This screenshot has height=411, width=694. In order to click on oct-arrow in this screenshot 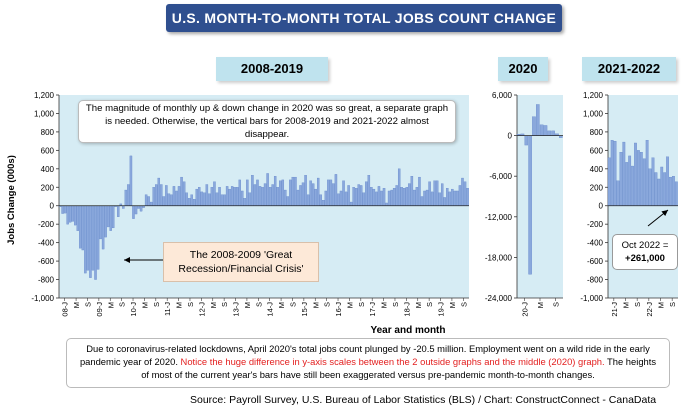, I will do `click(658, 218)`.